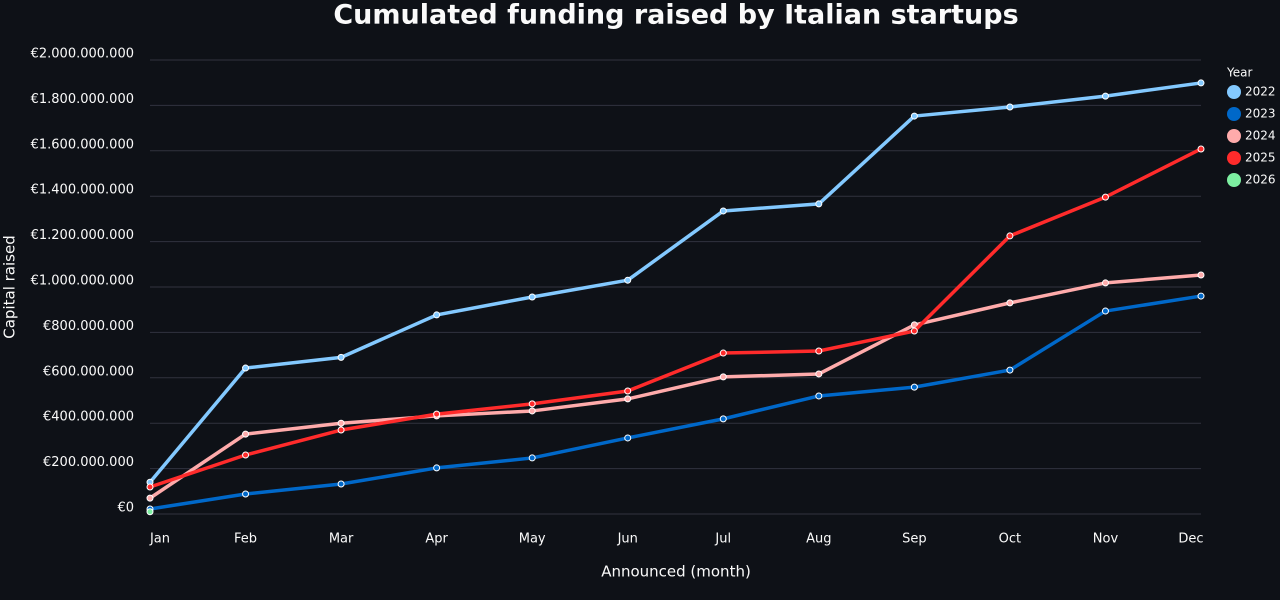 The height and width of the screenshot is (600, 1280). Describe the element at coordinates (125, 508) in the screenshot. I see `y-tick-label: €0` at that location.